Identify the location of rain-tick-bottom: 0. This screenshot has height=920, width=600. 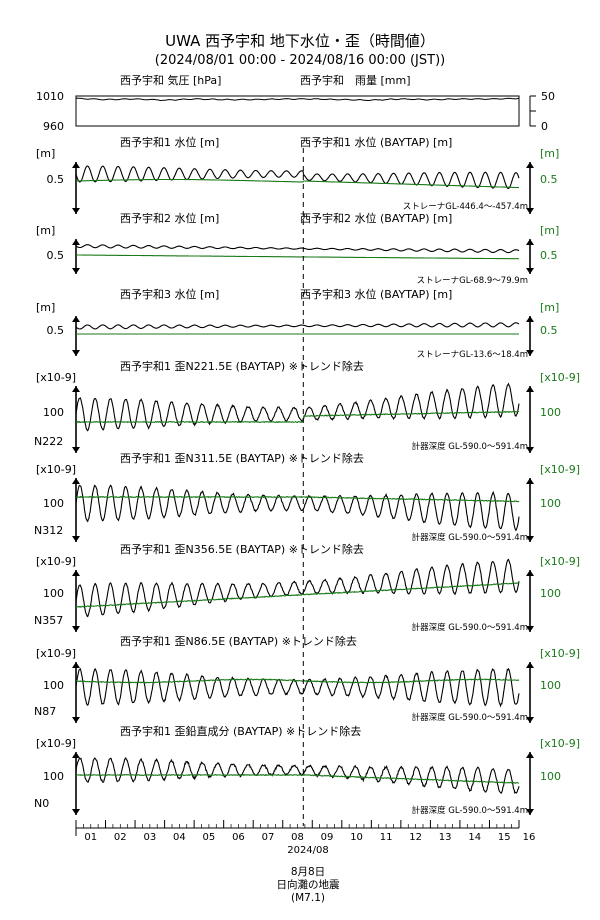
(544, 126).